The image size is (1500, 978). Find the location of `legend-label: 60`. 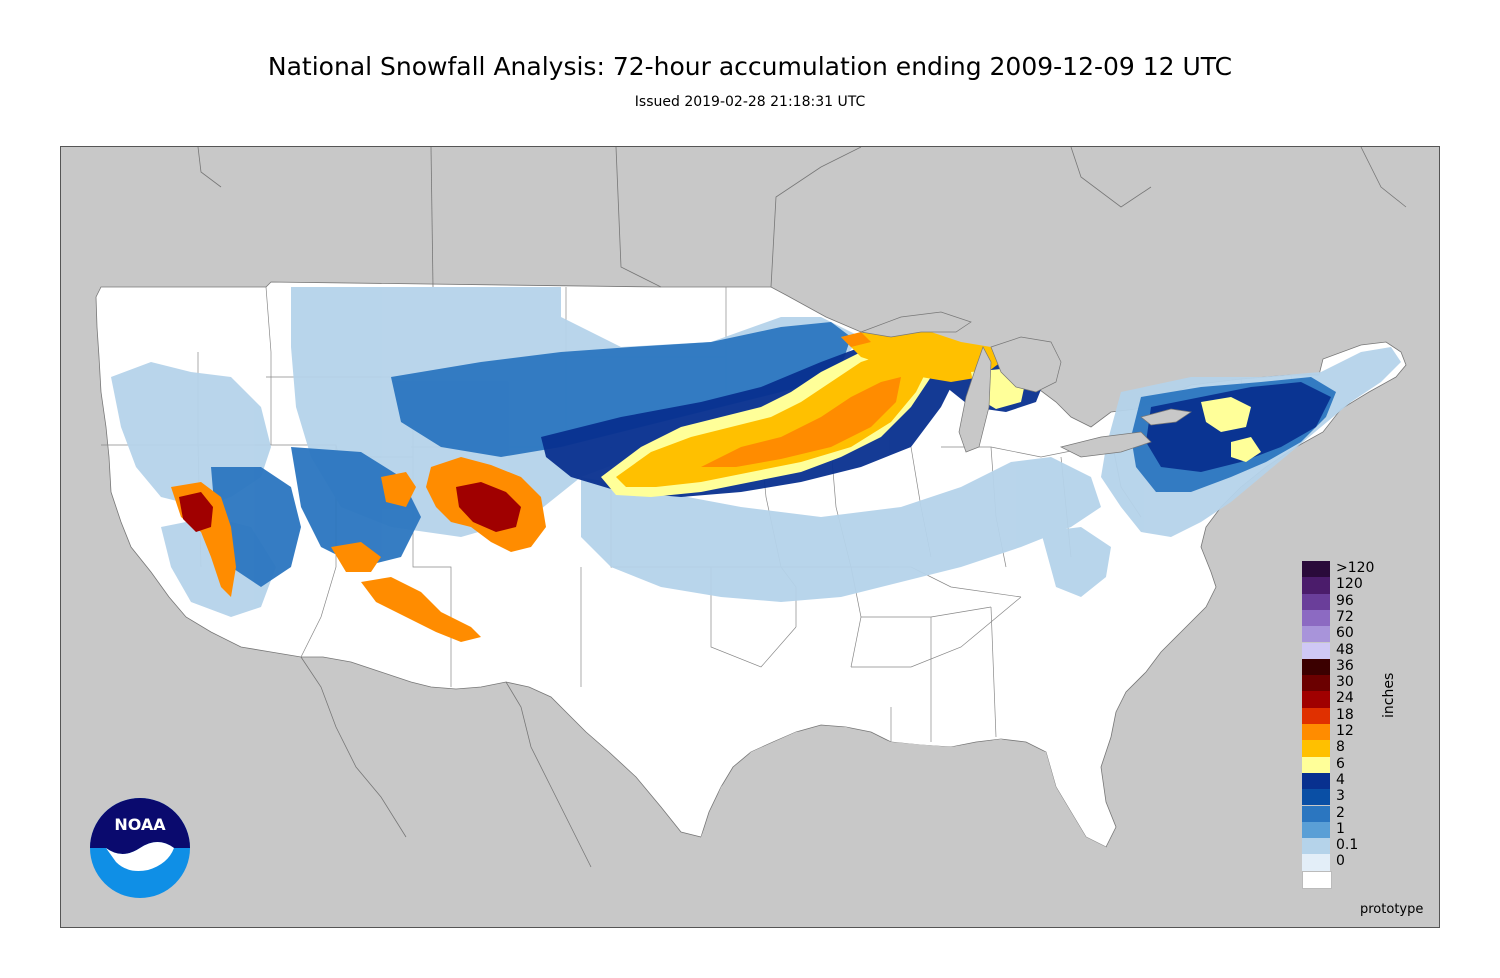

legend-label: 60 is located at coordinates (1345, 633).